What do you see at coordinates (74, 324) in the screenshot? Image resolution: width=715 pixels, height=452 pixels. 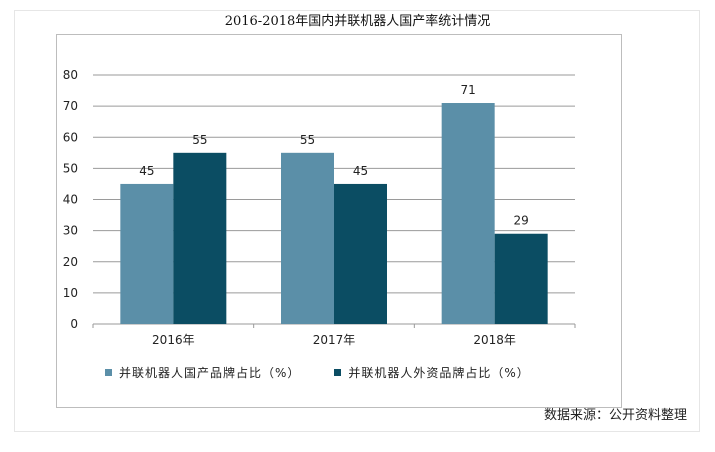 I see `y-tick-label: 0` at bounding box center [74, 324].